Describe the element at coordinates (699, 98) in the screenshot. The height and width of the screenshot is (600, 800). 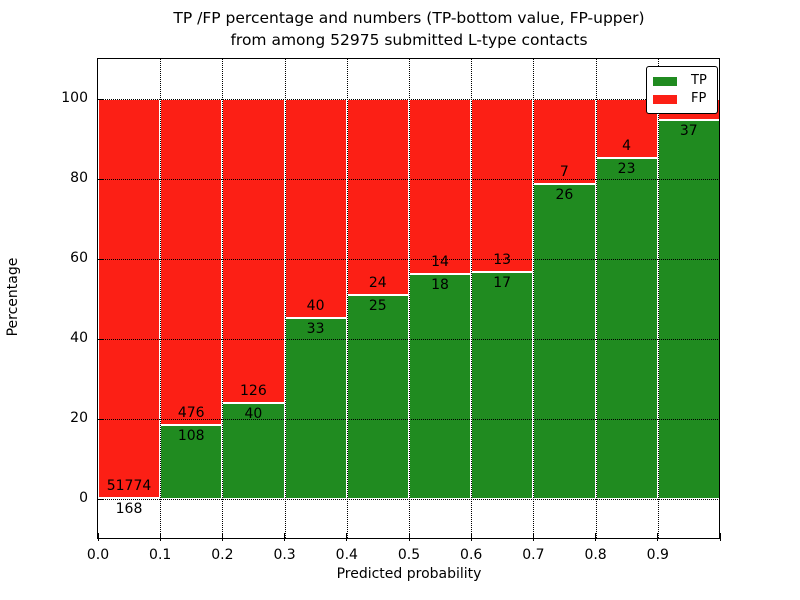
I see `legend-label-fp: FP` at that location.